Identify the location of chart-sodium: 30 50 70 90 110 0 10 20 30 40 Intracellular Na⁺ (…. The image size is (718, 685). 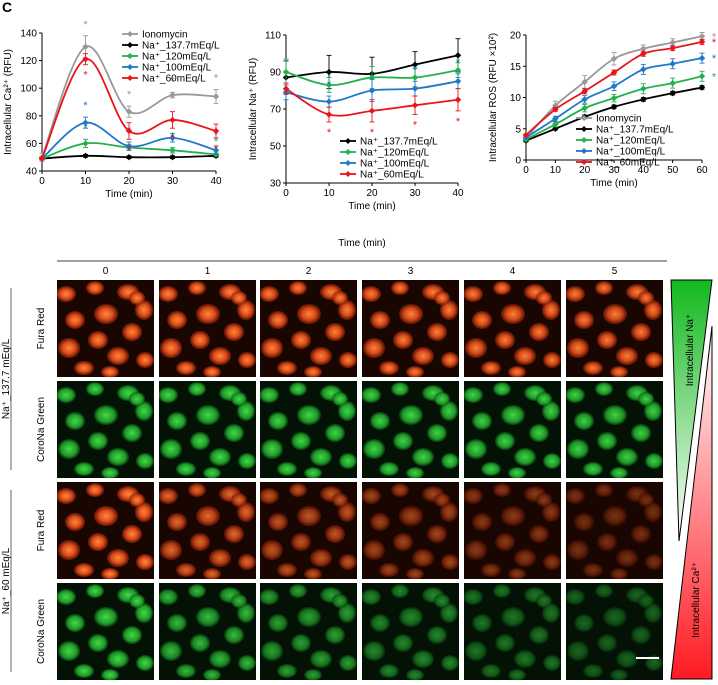
(356, 122).